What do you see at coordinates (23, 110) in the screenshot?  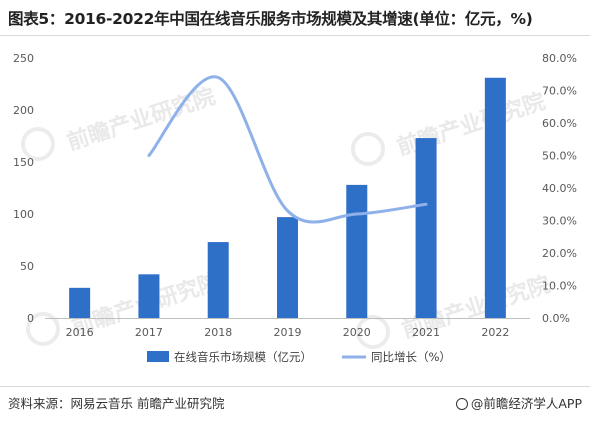 I see `y-left-tick-label: 200` at bounding box center [23, 110].